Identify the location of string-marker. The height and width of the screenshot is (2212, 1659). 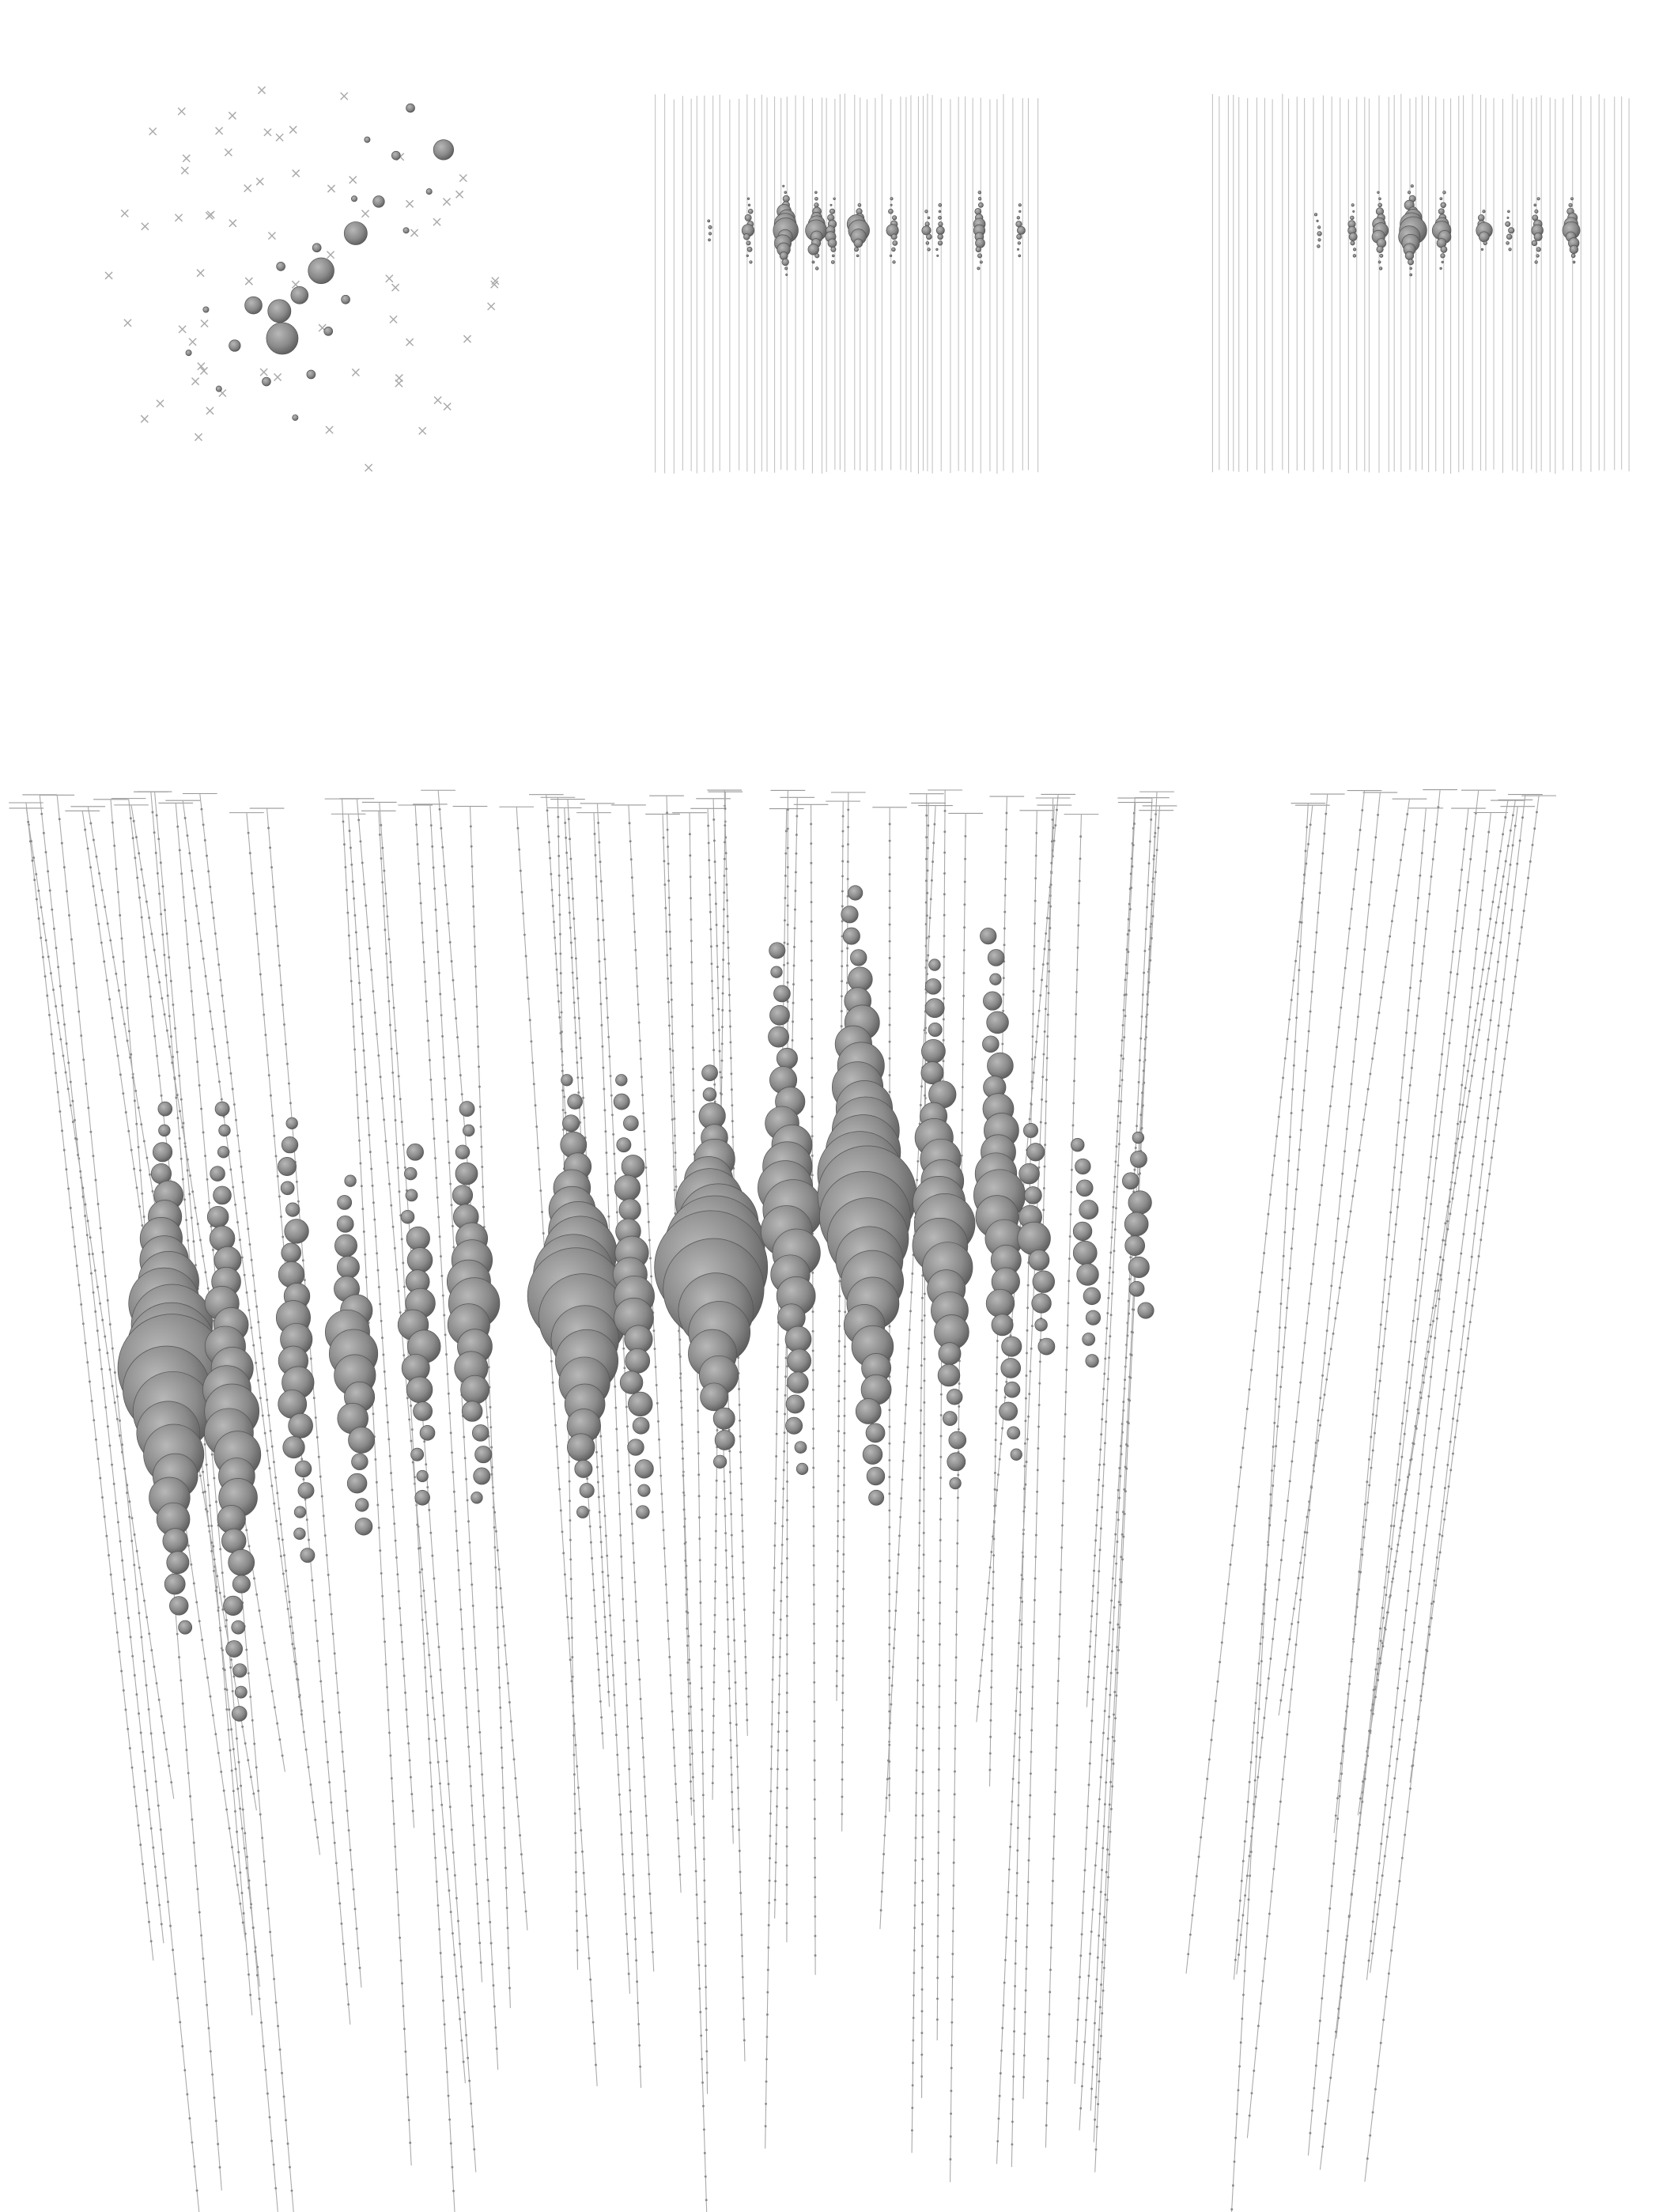
(399, 378).